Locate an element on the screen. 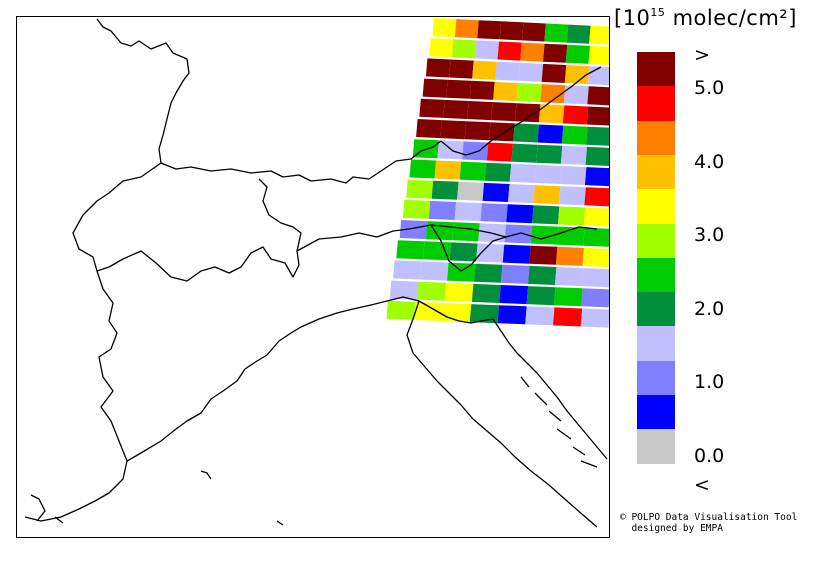  island-elba is located at coordinates (206, 475).